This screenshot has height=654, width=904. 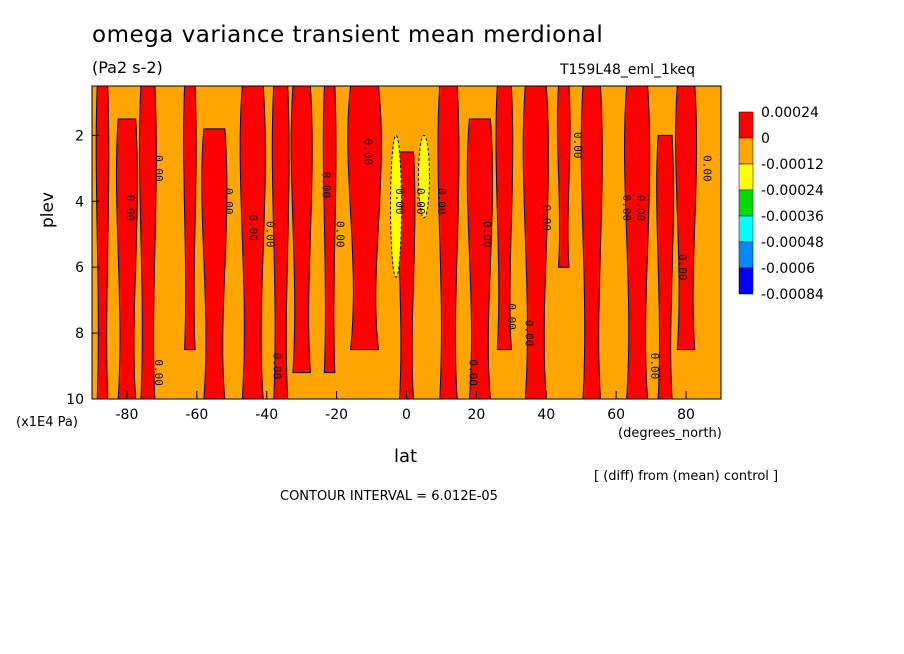 I want to click on x-axis-units: (degrees_north), so click(x=670, y=433).